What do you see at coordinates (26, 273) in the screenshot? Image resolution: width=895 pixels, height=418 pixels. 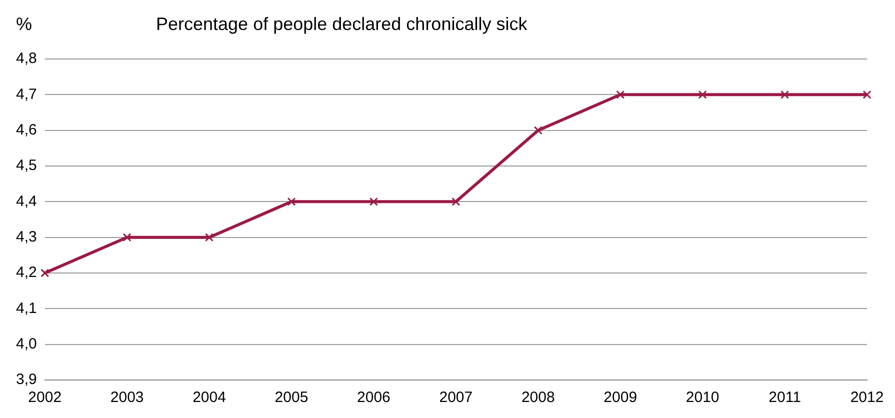 I see `y-tick-label: 4,2` at bounding box center [26, 273].